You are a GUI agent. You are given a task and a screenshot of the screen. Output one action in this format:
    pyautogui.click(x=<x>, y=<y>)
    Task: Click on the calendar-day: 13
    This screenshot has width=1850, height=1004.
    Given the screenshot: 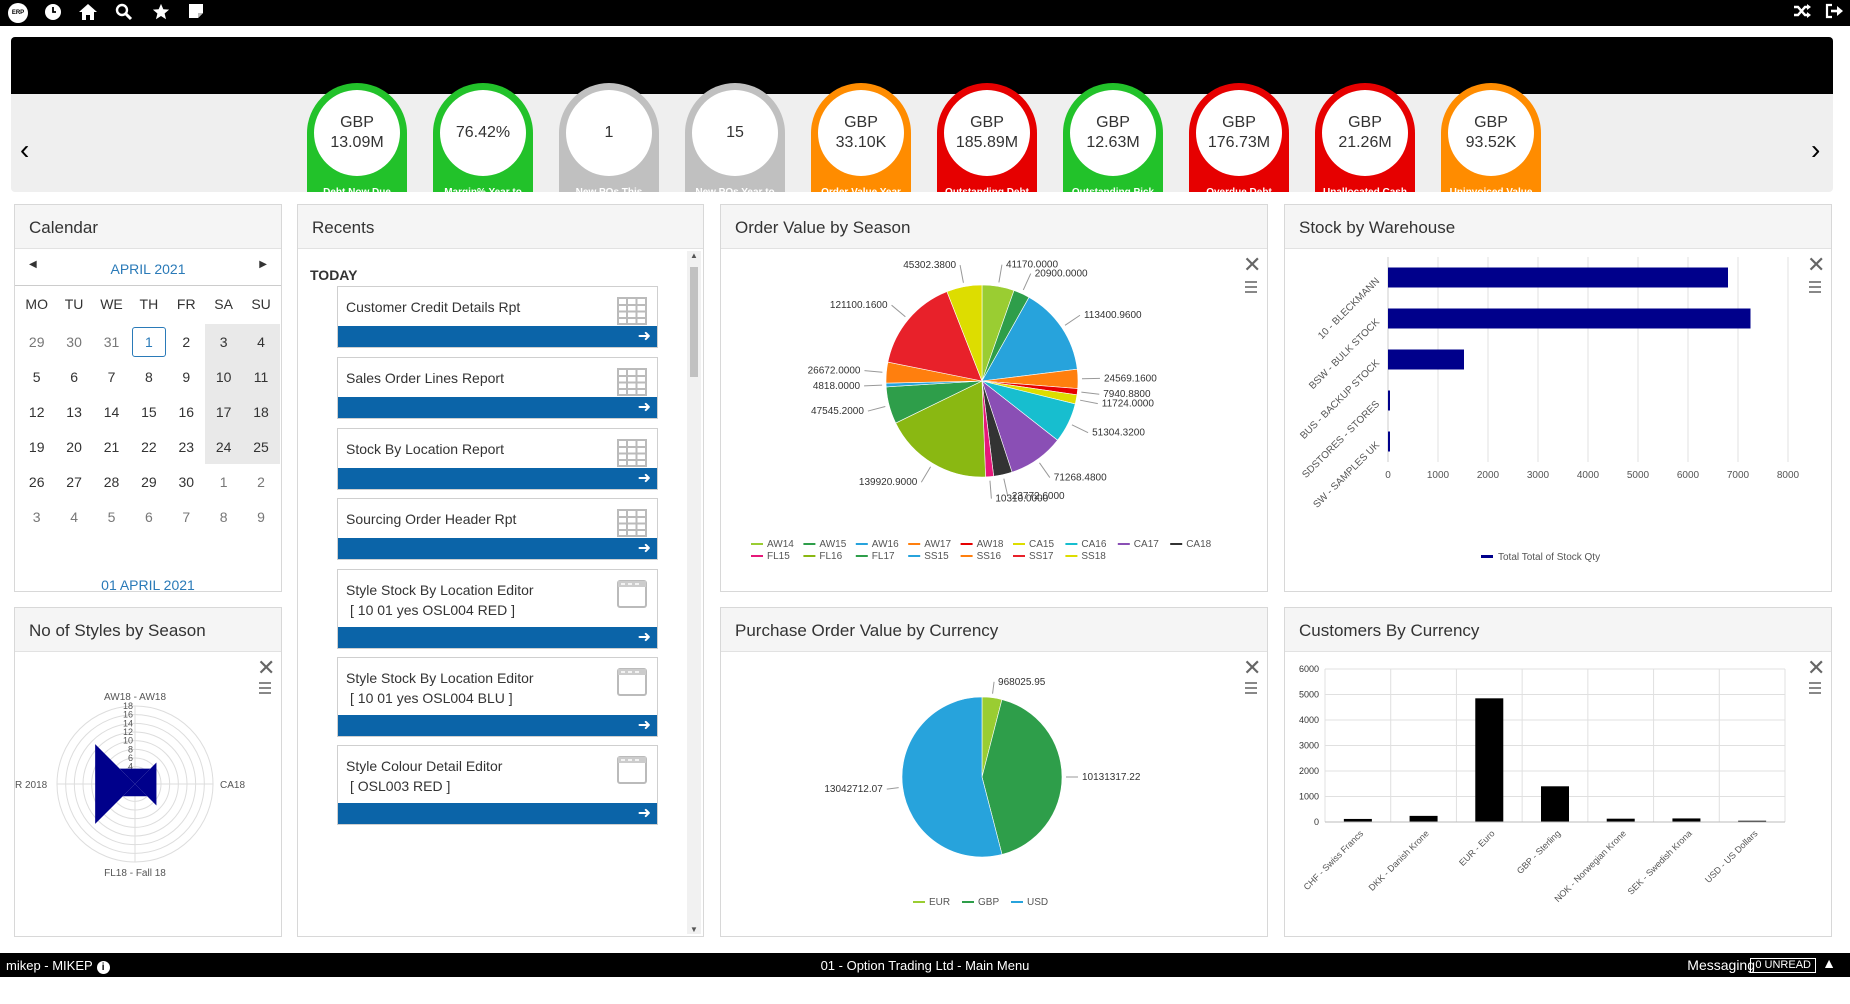 What is the action you would take?
    pyautogui.click(x=73, y=411)
    